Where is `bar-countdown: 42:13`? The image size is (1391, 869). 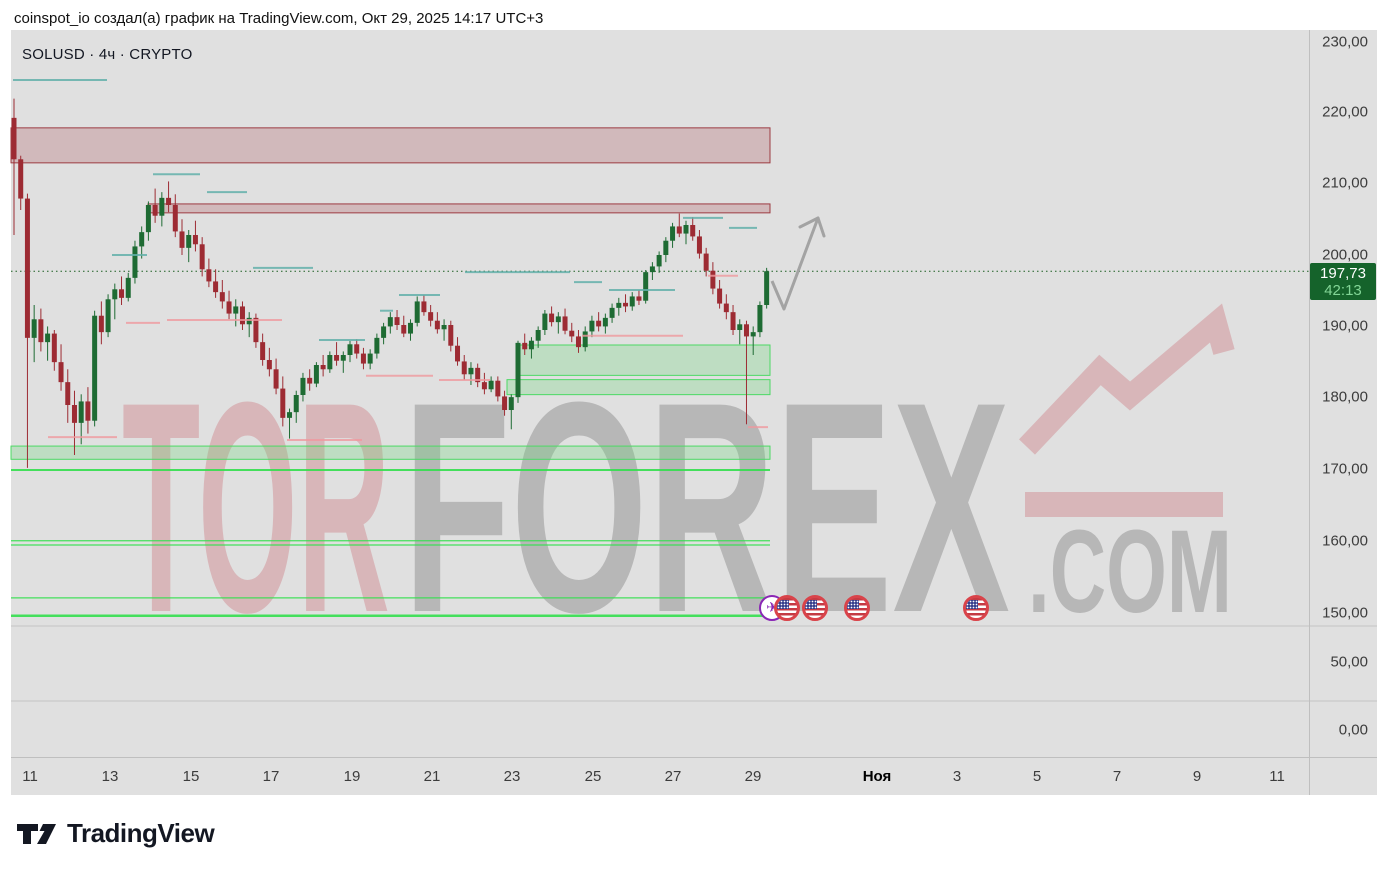 bar-countdown: 42:13 is located at coordinates (1343, 290).